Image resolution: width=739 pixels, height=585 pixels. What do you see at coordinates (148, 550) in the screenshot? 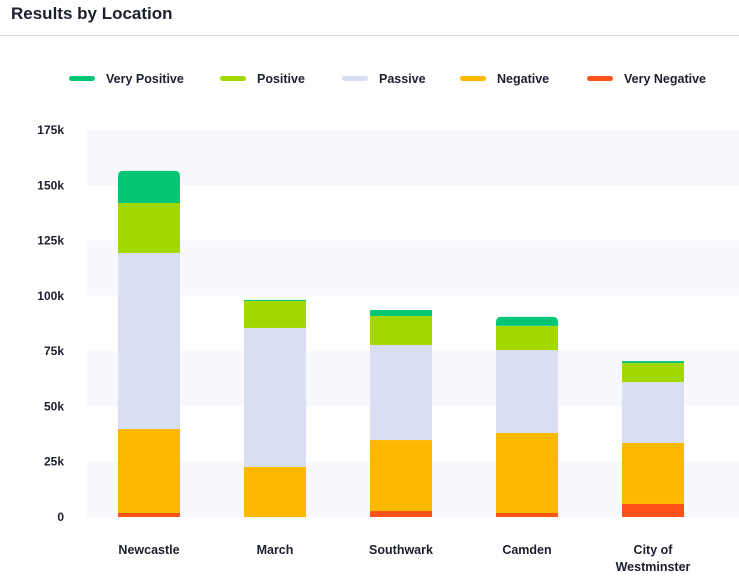
I see `x-tick-label: Newcastle` at bounding box center [148, 550].